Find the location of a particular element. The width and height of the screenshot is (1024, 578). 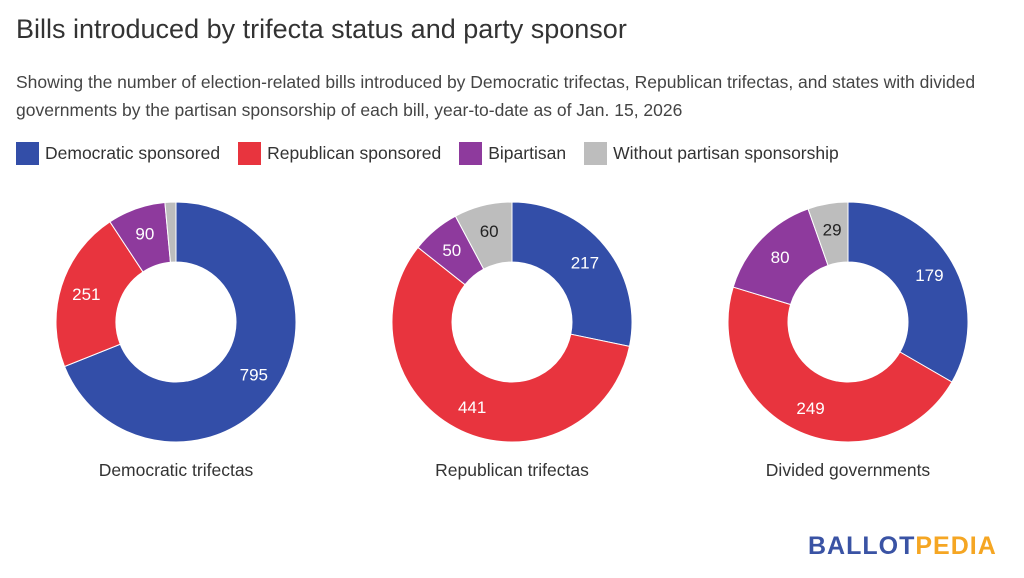

legend-label: Republican sponsored is located at coordinates (354, 153).